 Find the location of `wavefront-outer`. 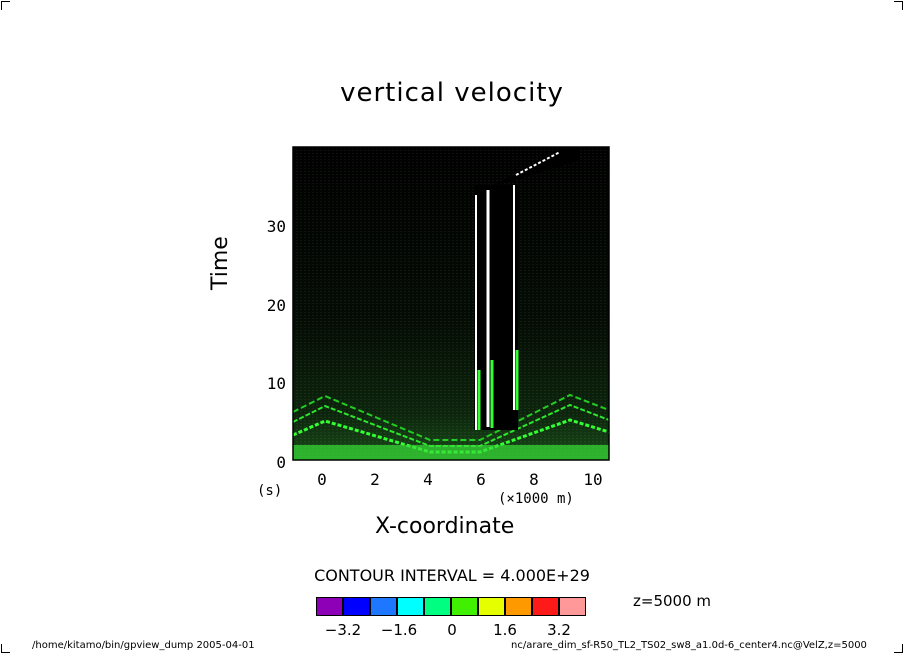

wavefront-outer is located at coordinates (451, 417).